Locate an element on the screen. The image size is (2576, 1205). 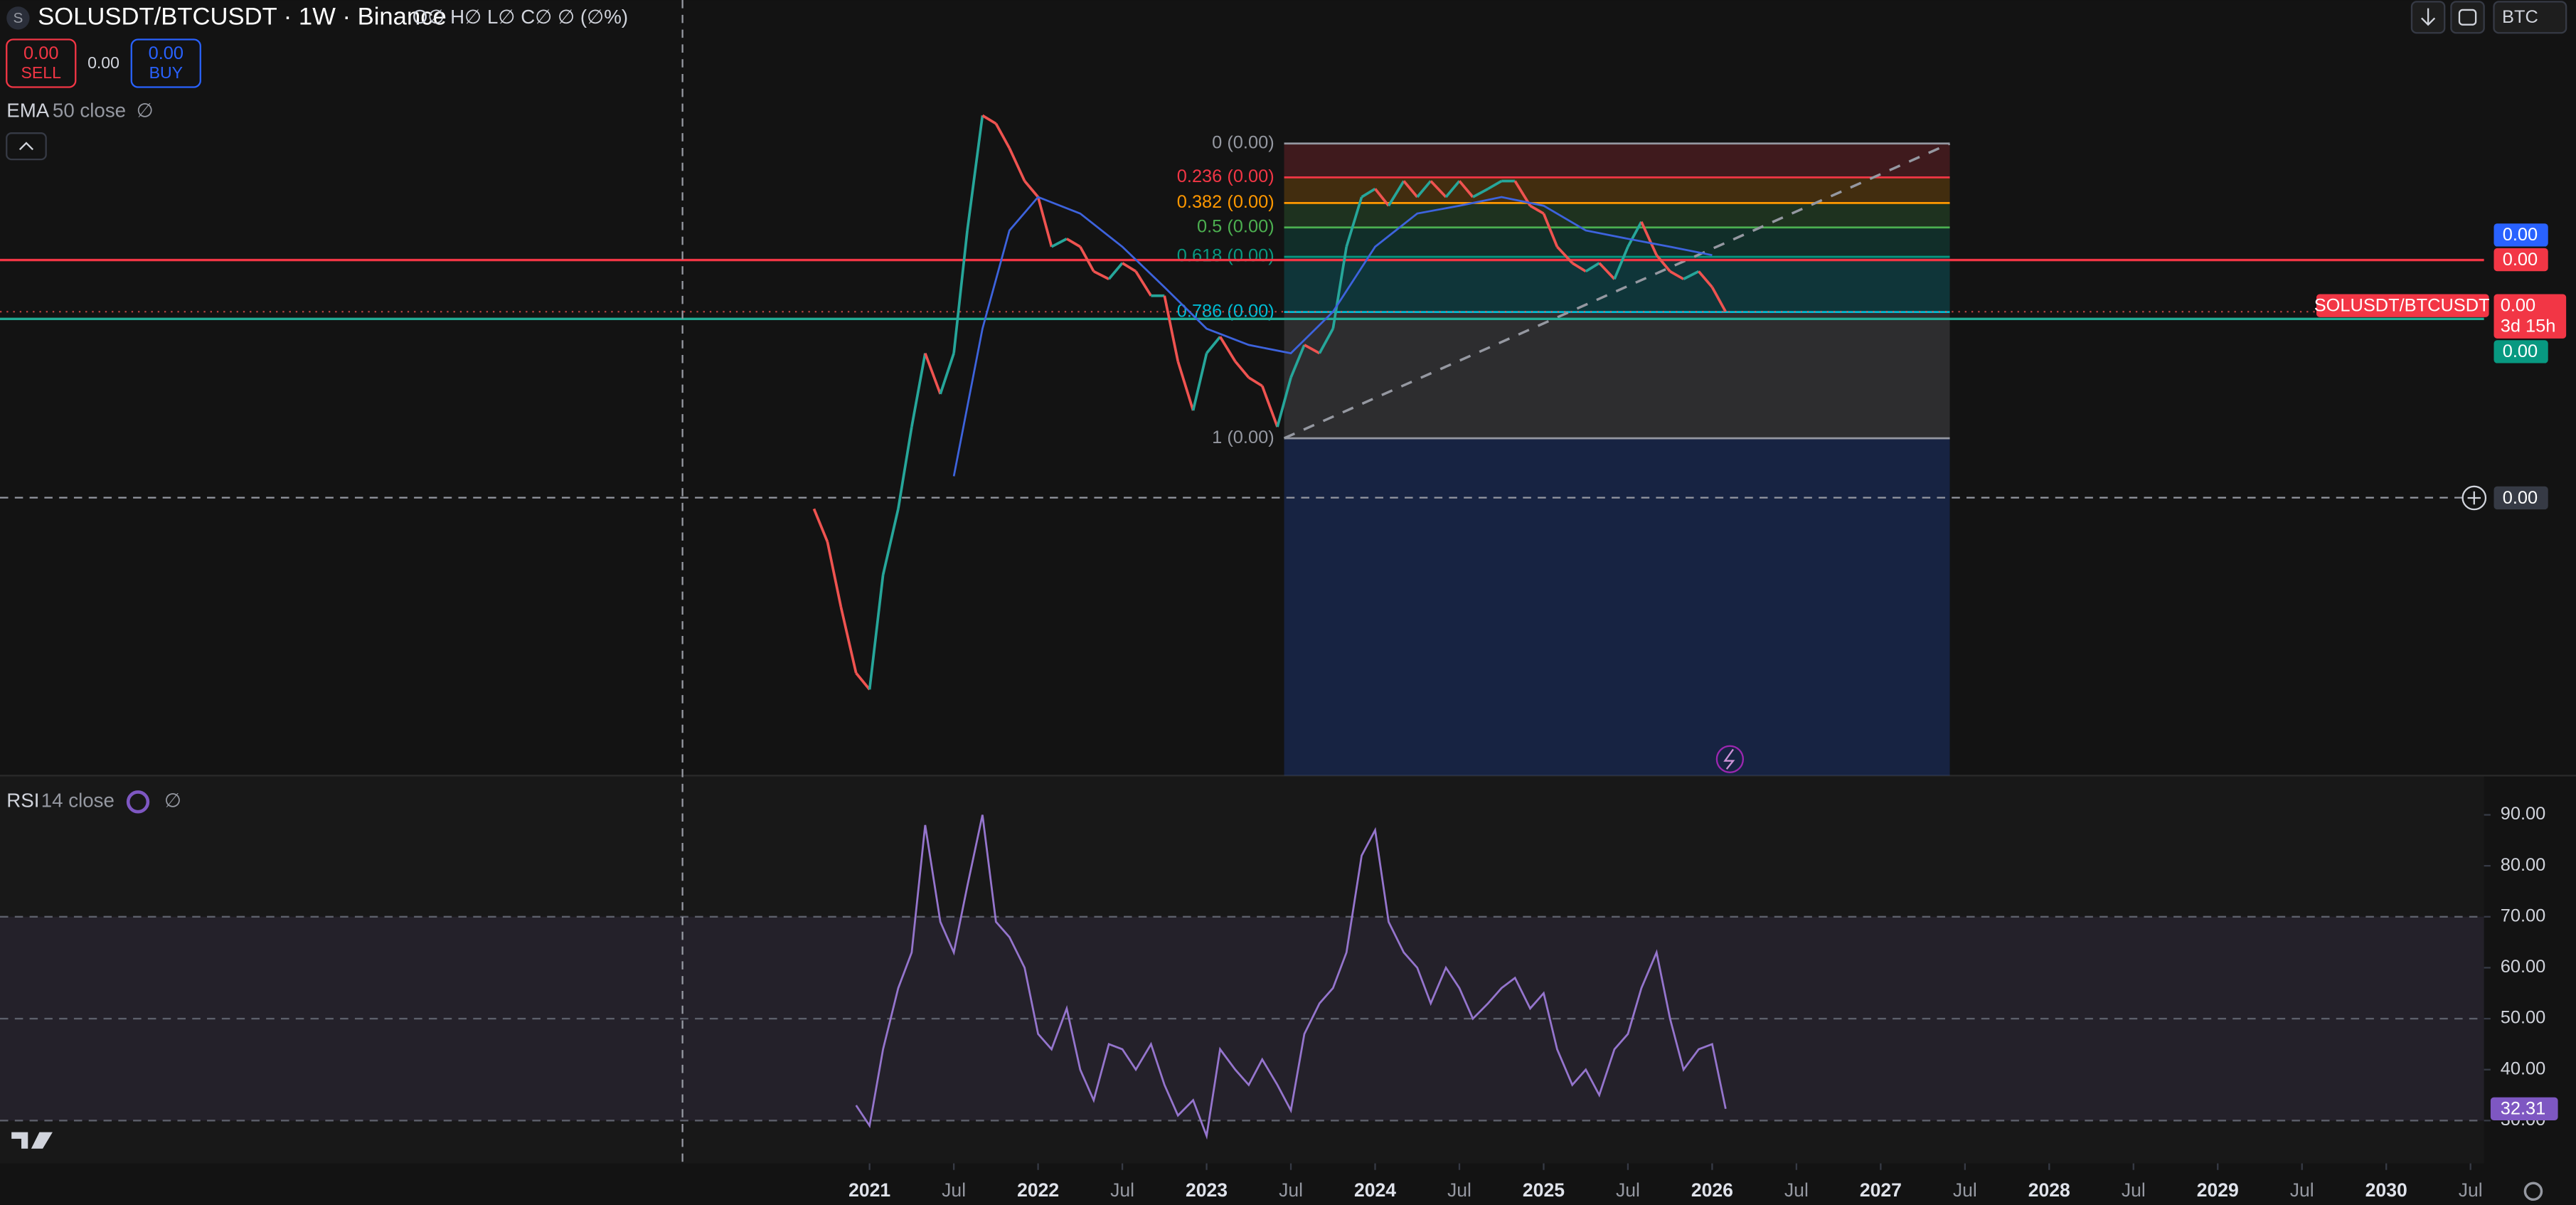
y-tick-label: 70.00 is located at coordinates (2523, 915).